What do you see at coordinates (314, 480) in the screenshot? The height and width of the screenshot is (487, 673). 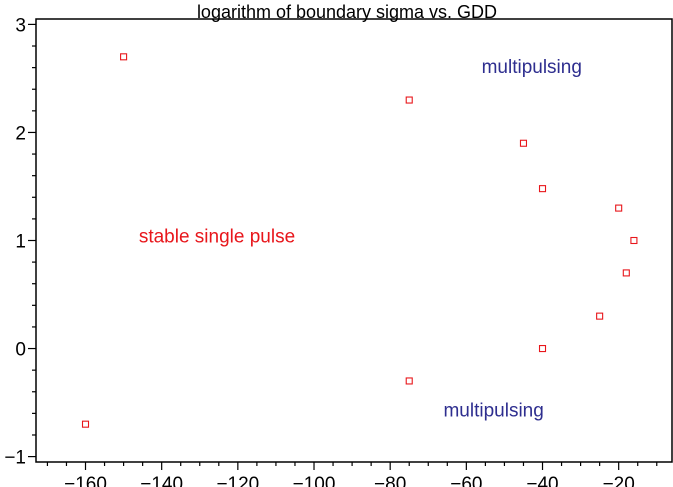 I see `x-tick-label: −100` at bounding box center [314, 480].